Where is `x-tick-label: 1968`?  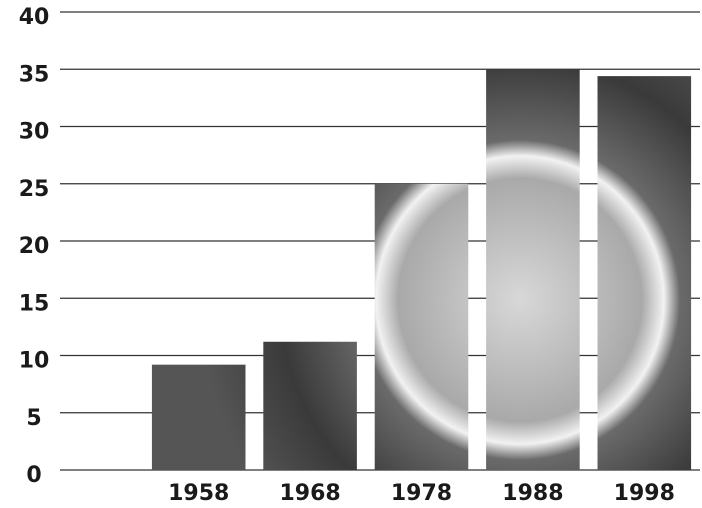 x-tick-label: 1968 is located at coordinates (309, 493).